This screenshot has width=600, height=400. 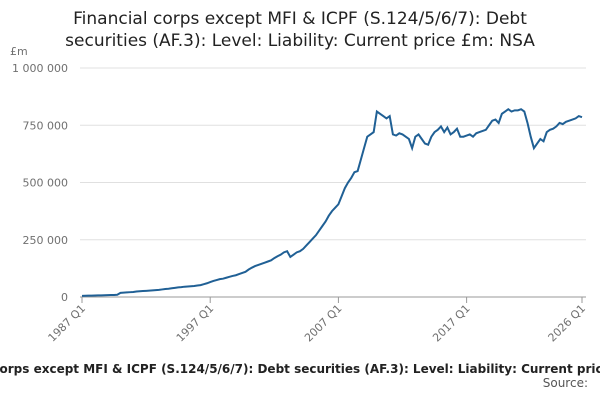 What do you see at coordinates (40, 68) in the screenshot?
I see `y-tick-label: 1 000 000` at bounding box center [40, 68].